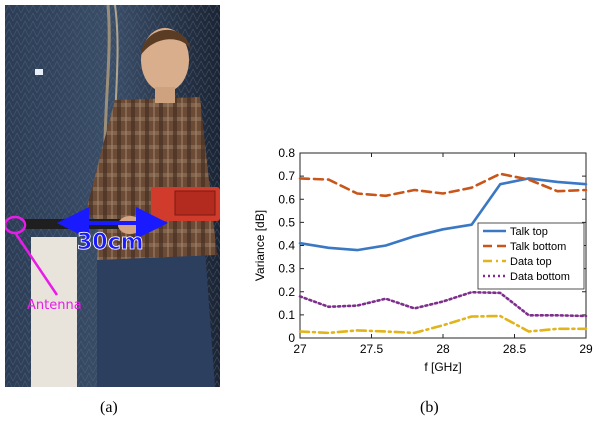 This screenshot has width=593, height=435. What do you see at coordinates (443, 324) in the screenshot?
I see `series-line-data-top` at bounding box center [443, 324].